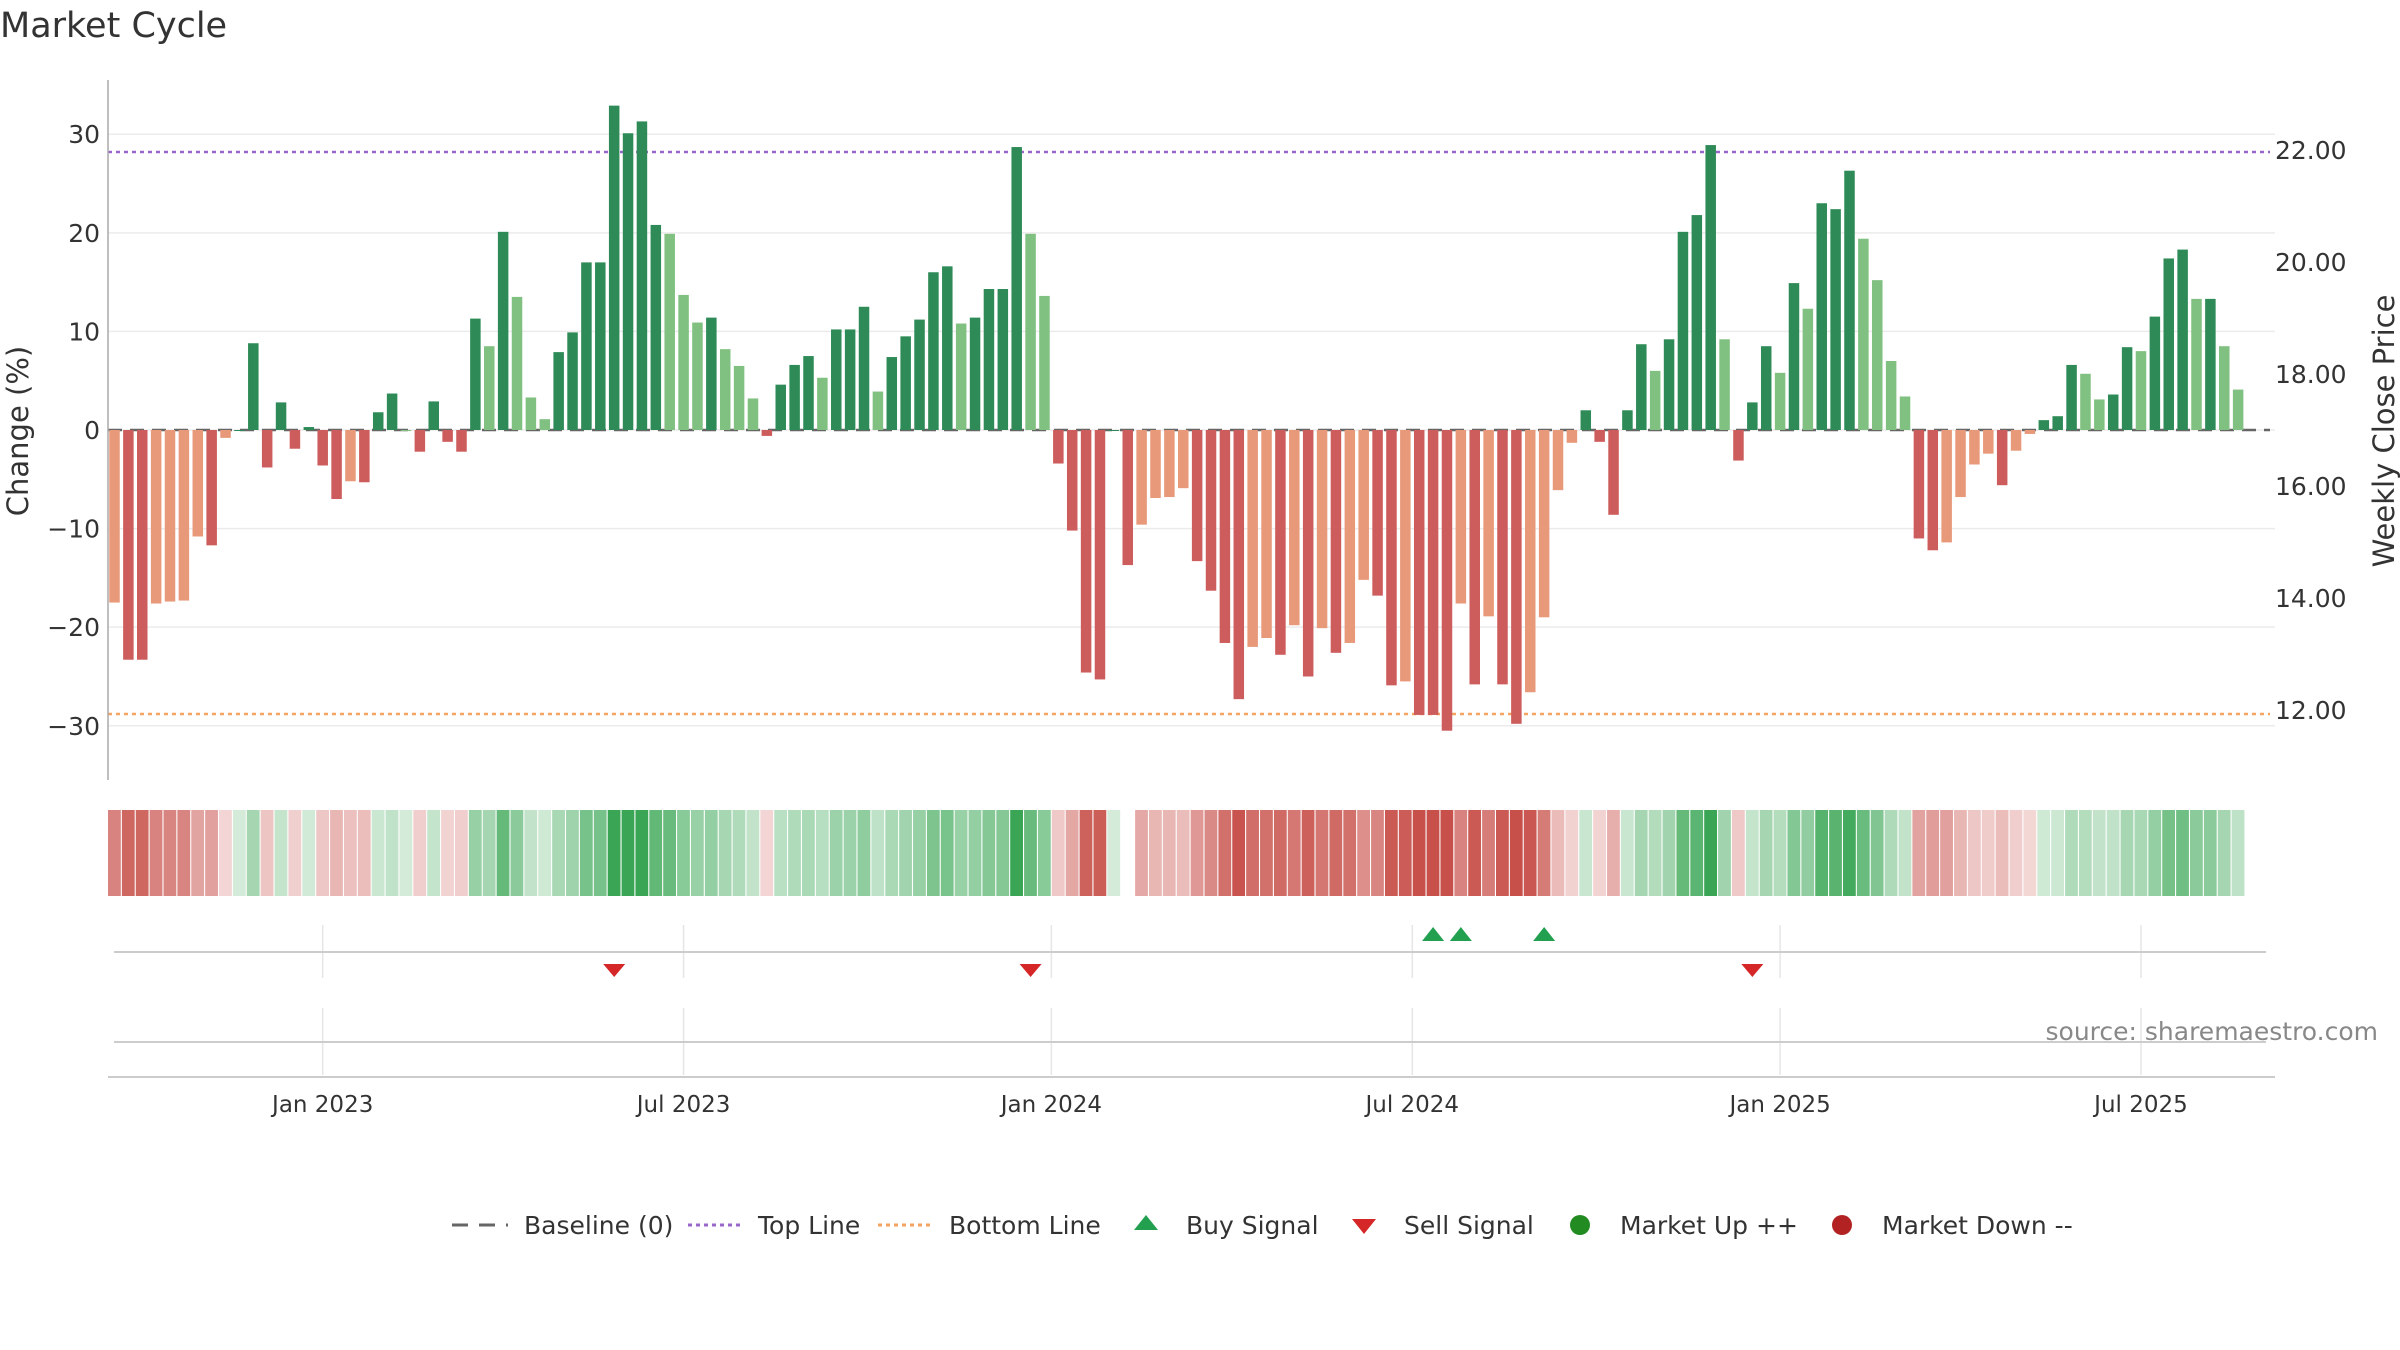  I want to click on source-label: source: sharemaestro.com, so click(2212, 1031).